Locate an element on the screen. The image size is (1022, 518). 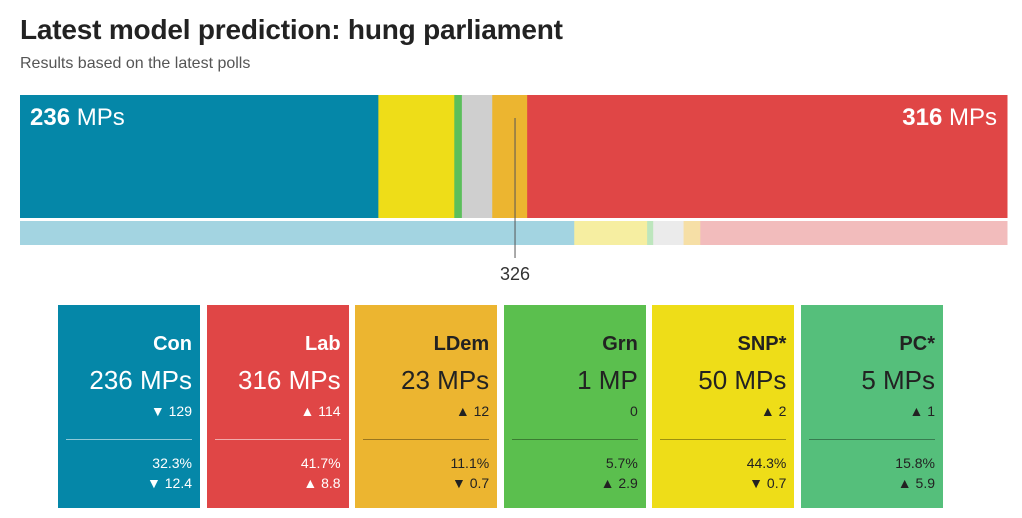
previous-bar-snp is located at coordinates (611, 233).